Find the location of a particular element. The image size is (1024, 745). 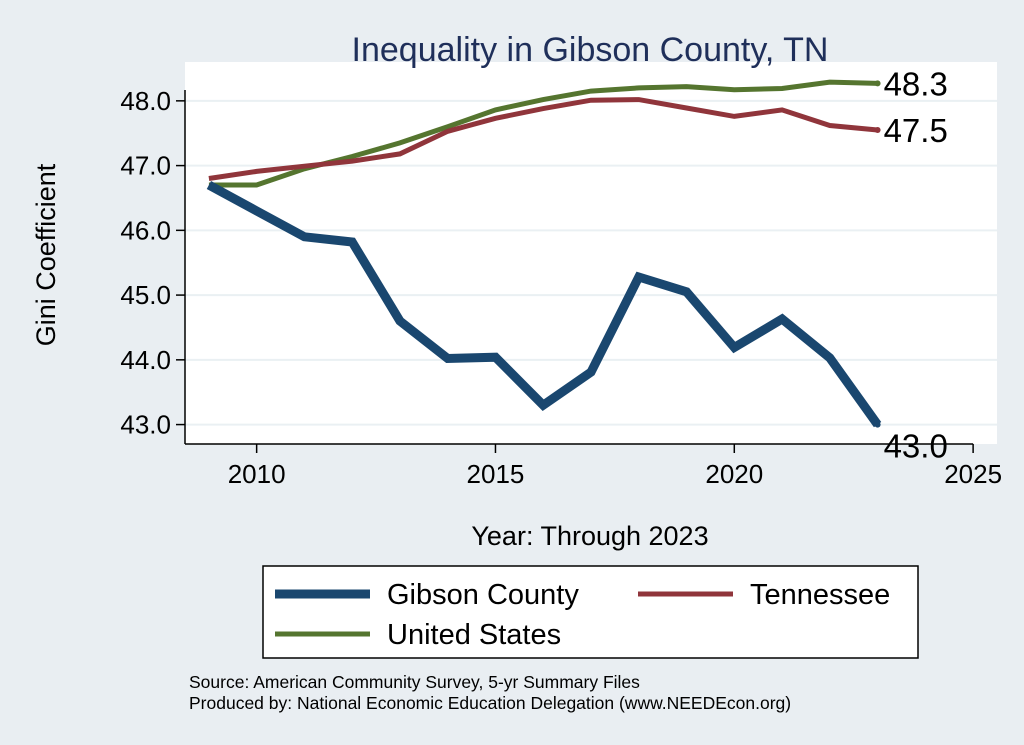

x-tick-label: 2020 is located at coordinates (734, 474).